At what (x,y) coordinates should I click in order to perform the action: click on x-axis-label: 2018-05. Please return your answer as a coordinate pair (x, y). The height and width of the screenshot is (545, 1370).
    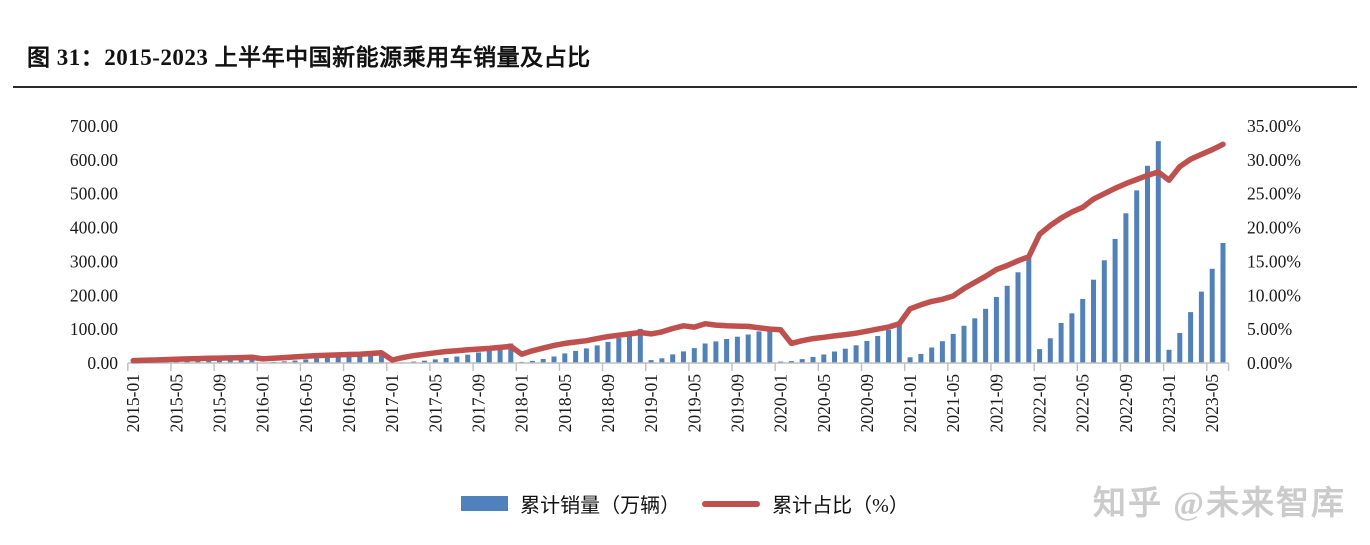
    Looking at the image, I should click on (565, 403).